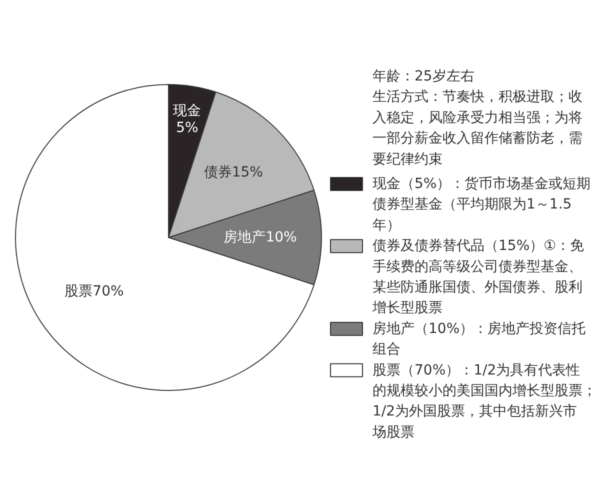  Describe the element at coordinates (423, 76) in the screenshot. I see `text: 年龄：25岁左右` at that location.